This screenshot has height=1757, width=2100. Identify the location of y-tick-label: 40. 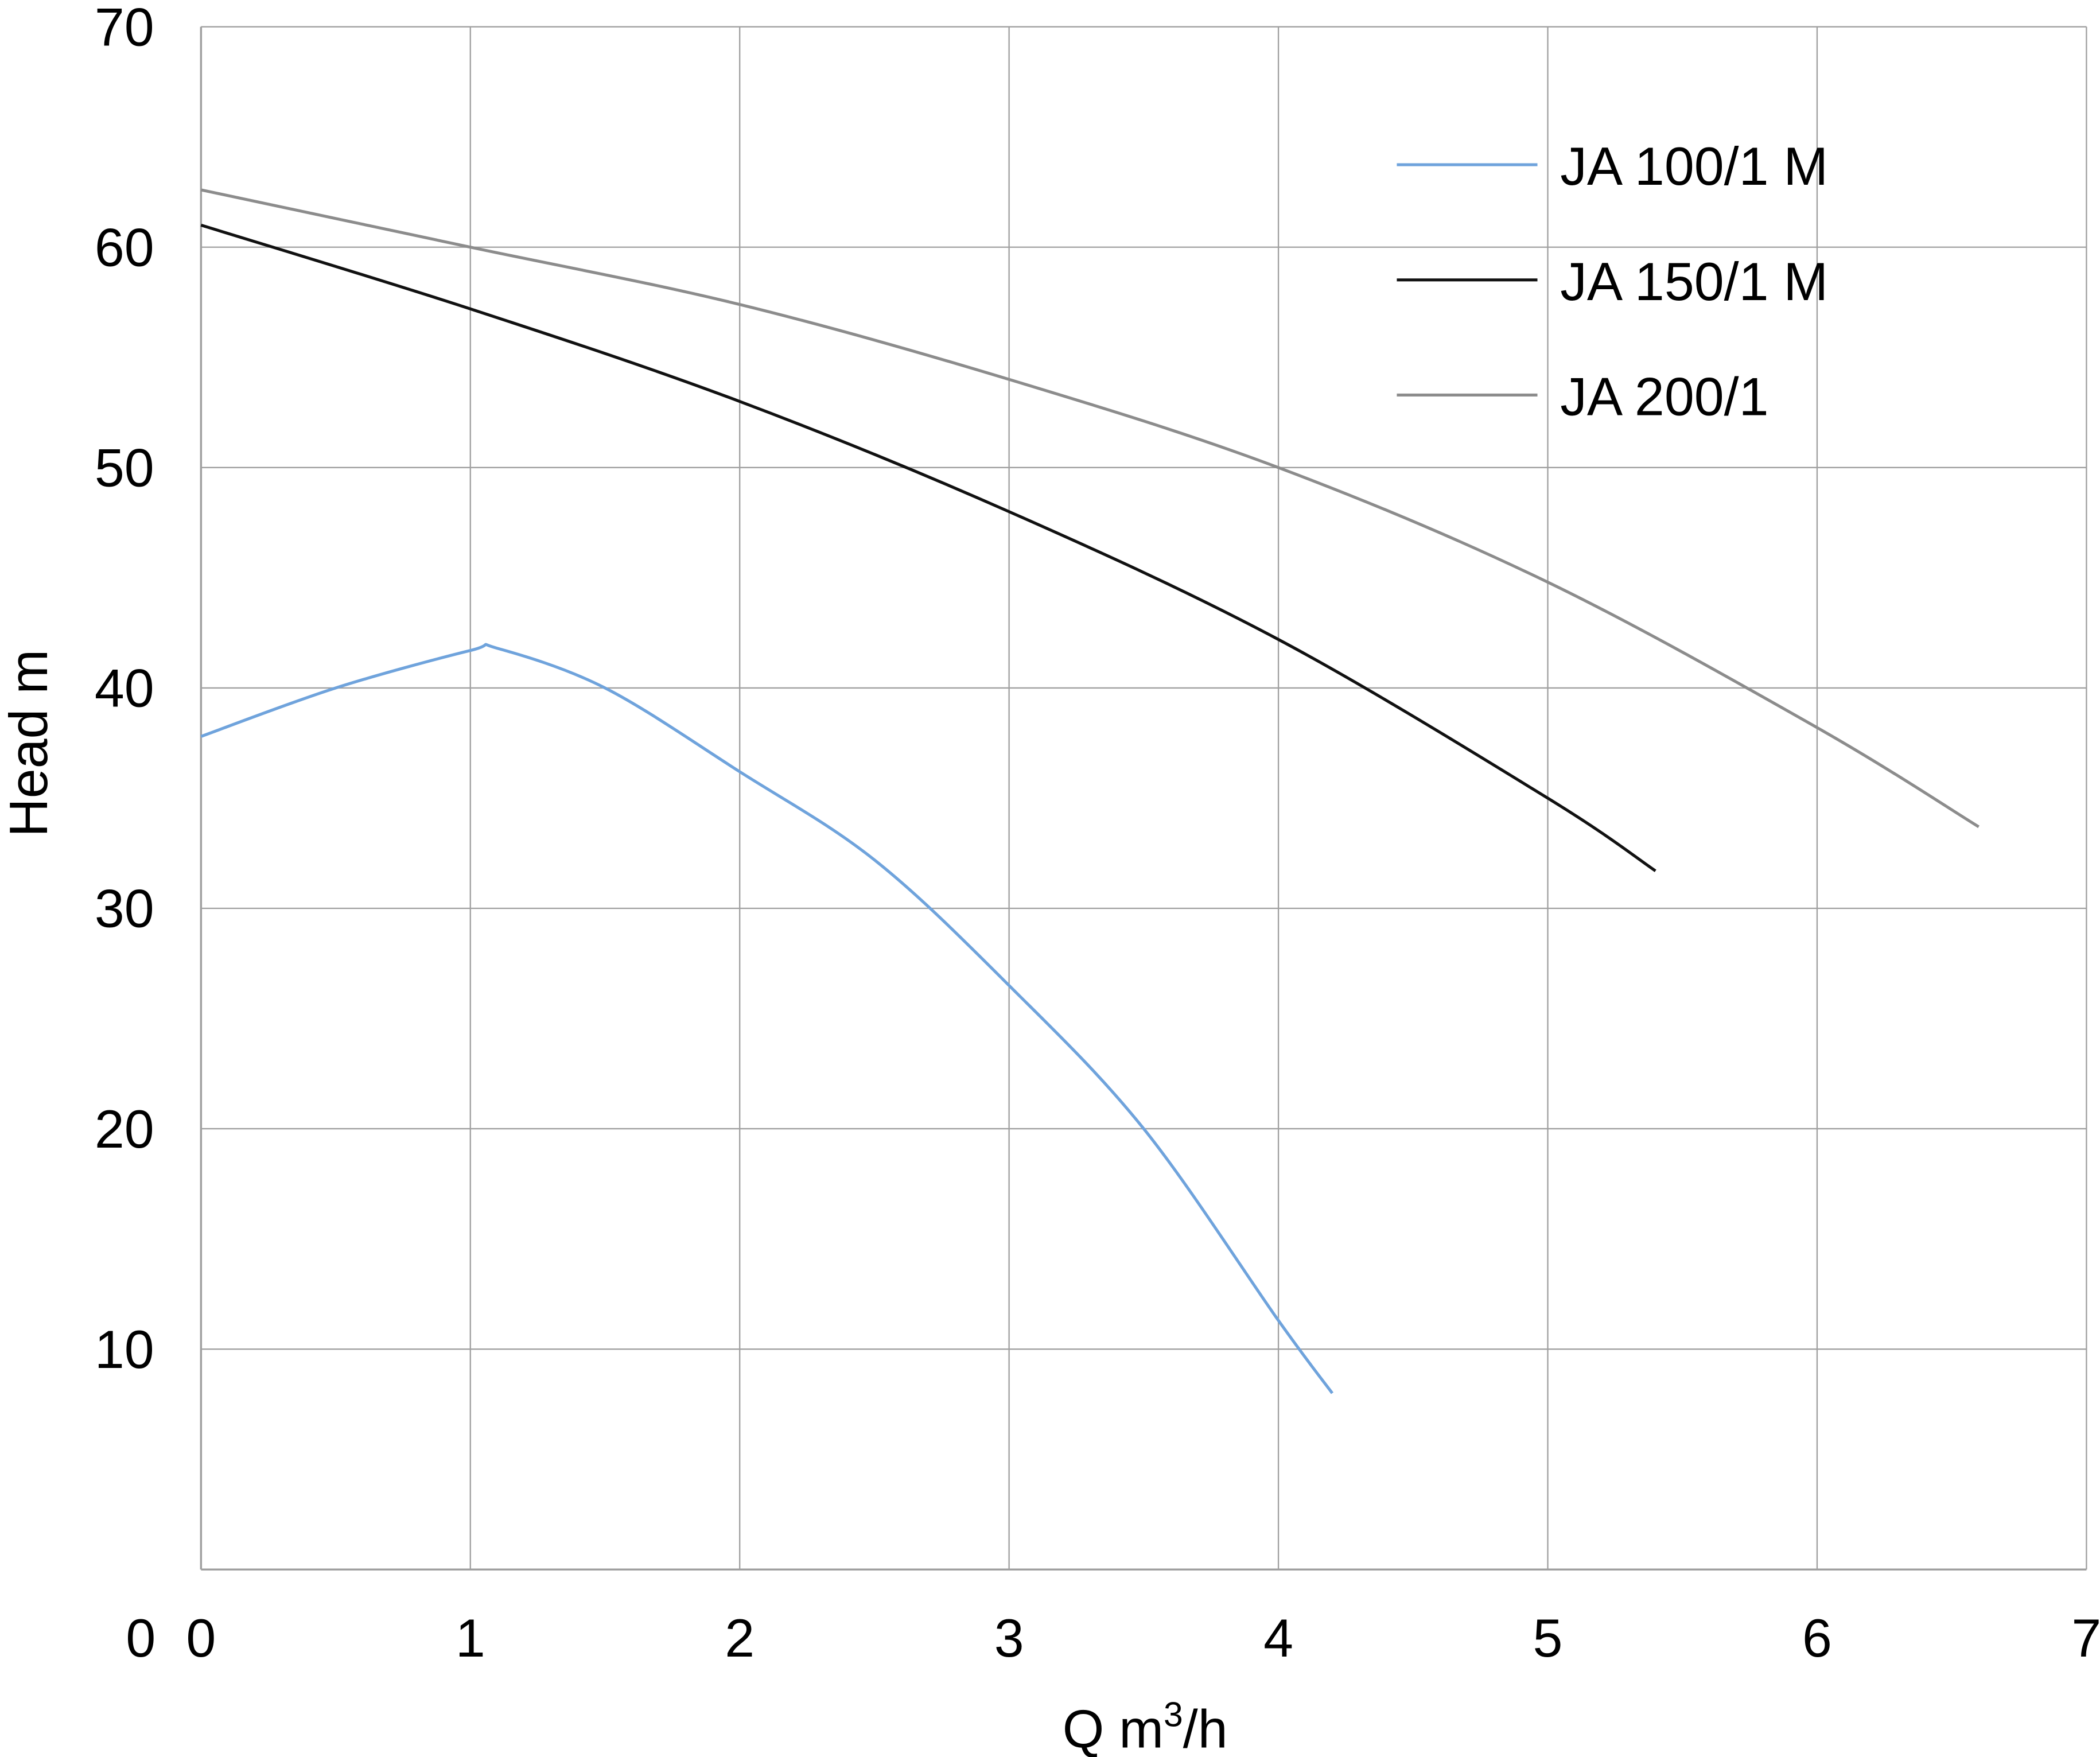
(124, 688).